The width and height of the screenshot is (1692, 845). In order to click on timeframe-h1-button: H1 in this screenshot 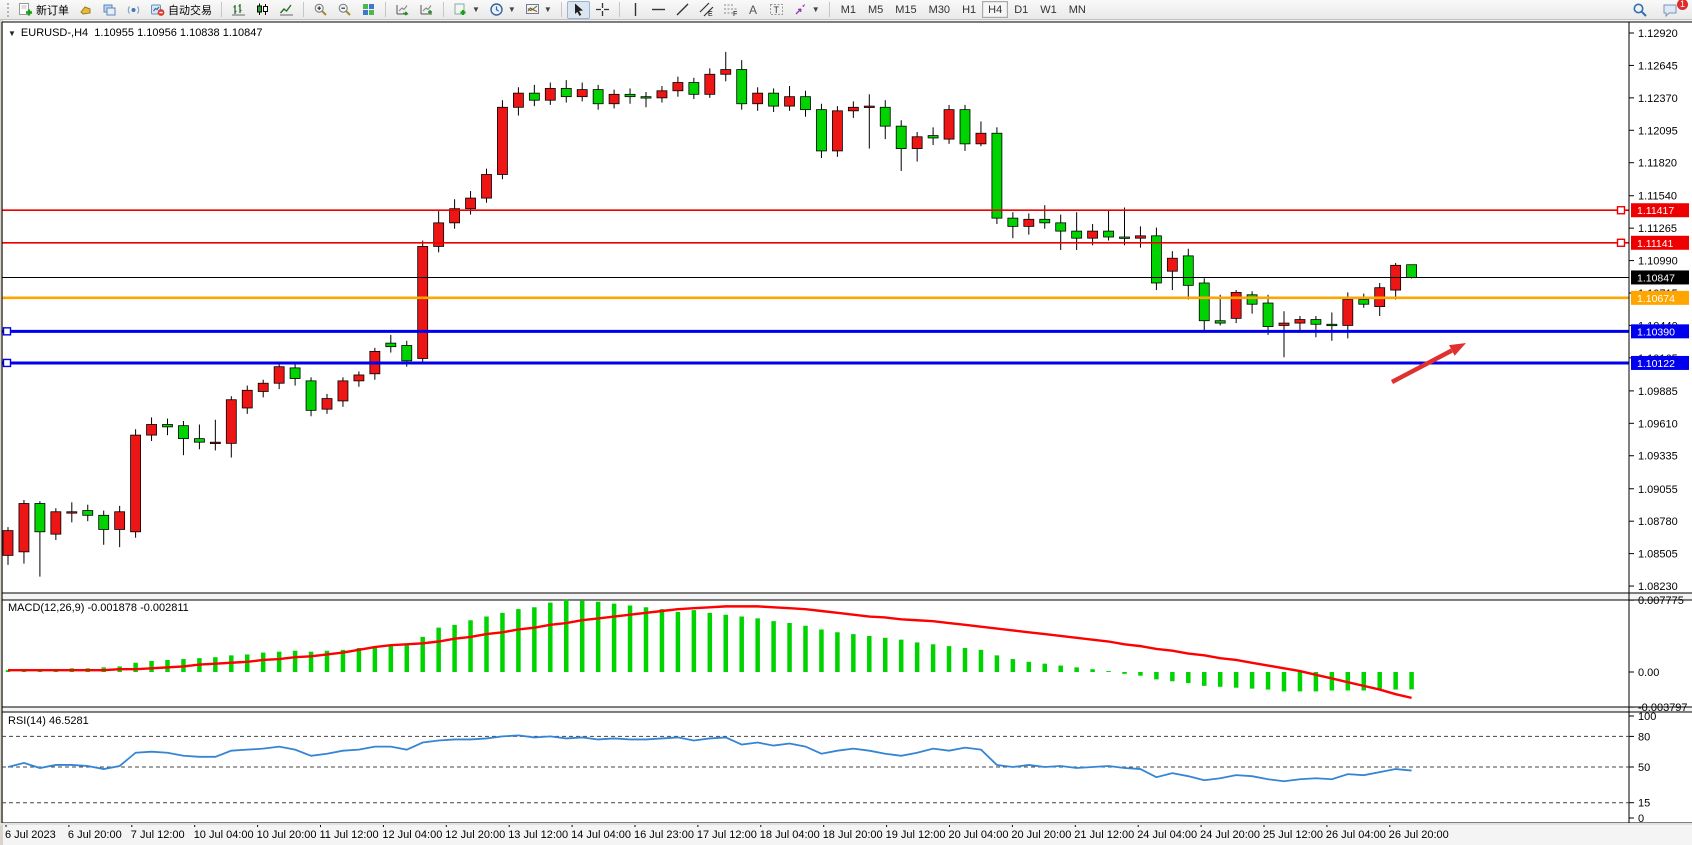, I will do `click(969, 9)`.